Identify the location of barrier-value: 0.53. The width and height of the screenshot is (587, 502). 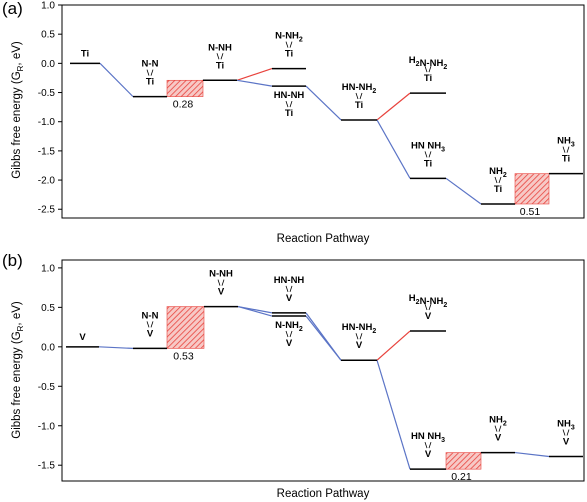
(183, 356).